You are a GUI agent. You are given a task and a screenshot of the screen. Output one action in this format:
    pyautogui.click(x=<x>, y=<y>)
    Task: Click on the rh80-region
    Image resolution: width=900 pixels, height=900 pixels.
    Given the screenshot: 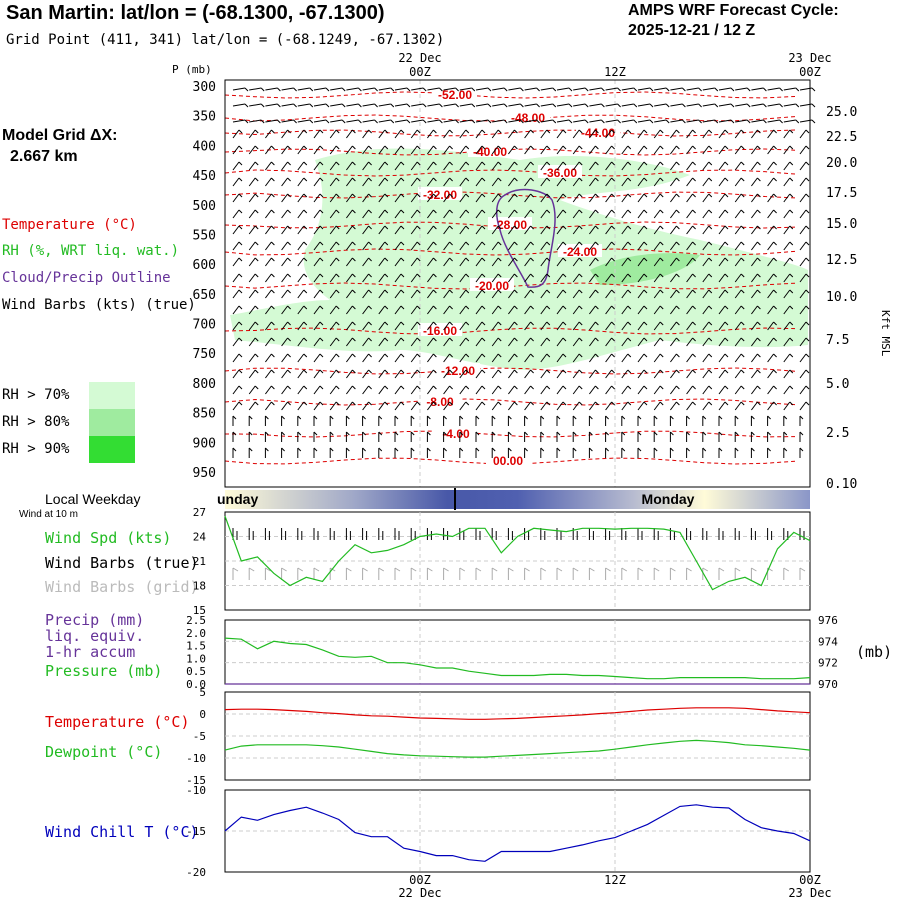 What is the action you would take?
    pyautogui.click(x=645, y=269)
    